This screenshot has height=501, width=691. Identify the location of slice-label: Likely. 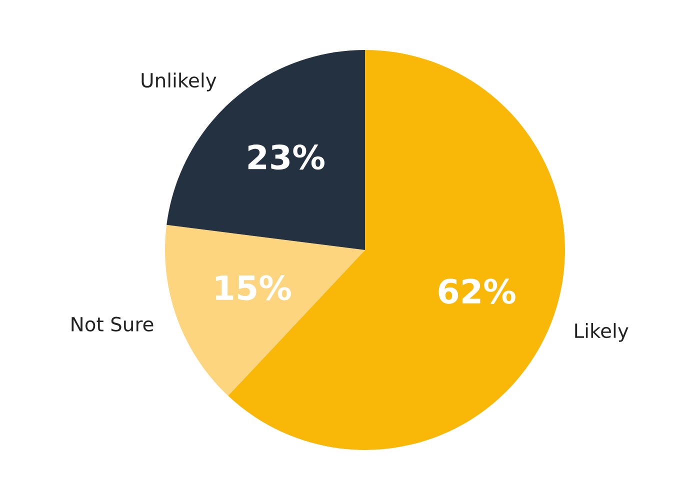
(601, 332).